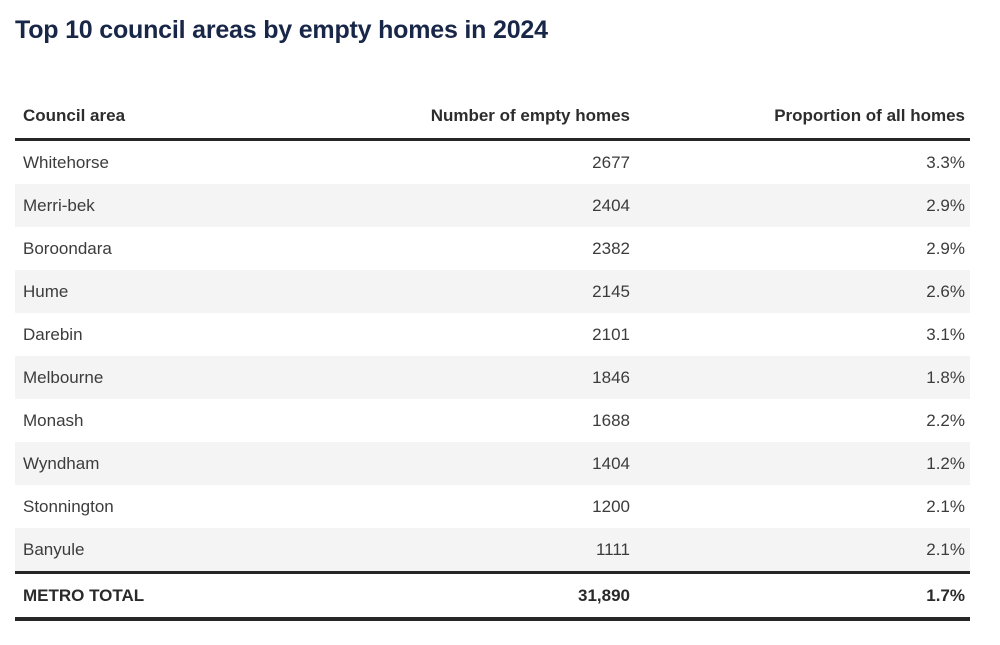 The height and width of the screenshot is (645, 1000). Describe the element at coordinates (61, 463) in the screenshot. I see `council-area-cell: Wyndham` at that location.